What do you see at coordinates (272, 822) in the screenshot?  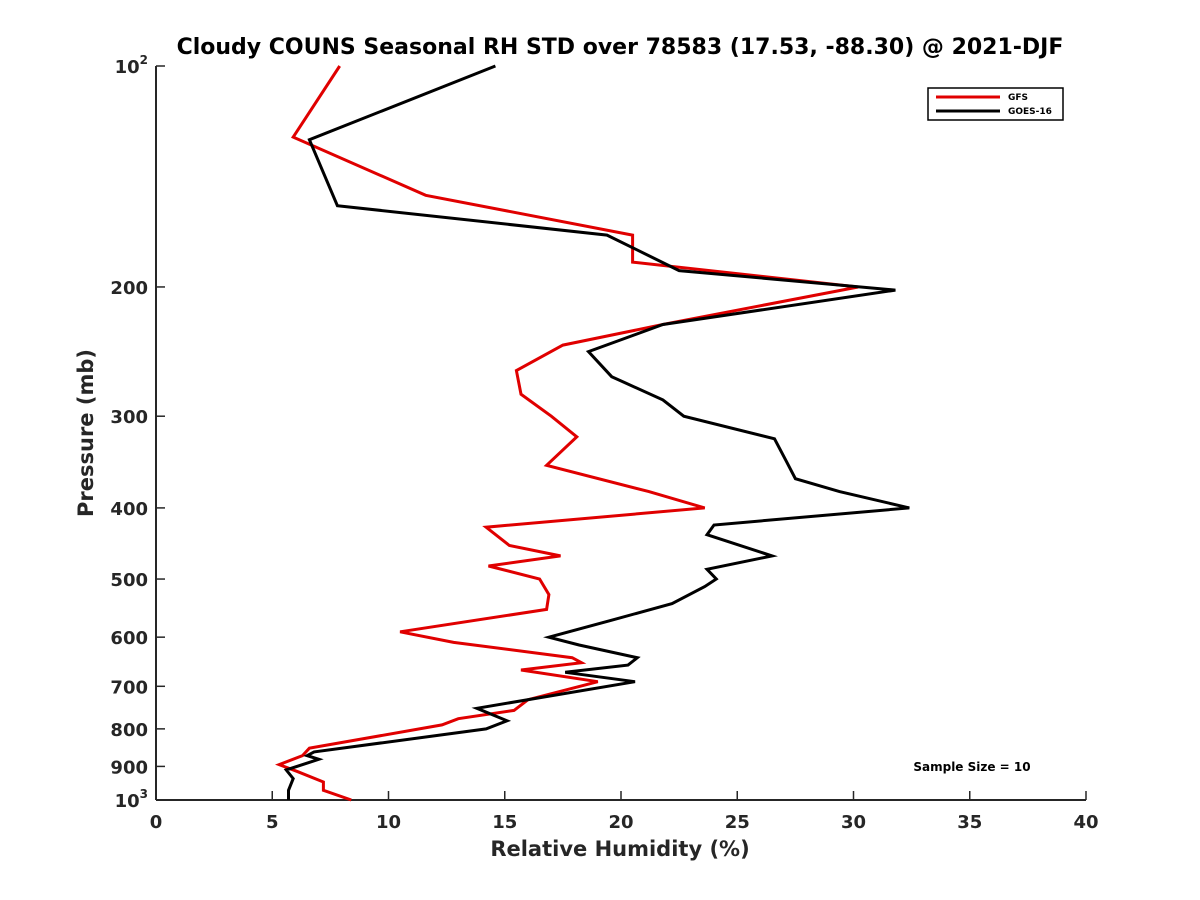 I see `x-tick-label: 5` at bounding box center [272, 822].